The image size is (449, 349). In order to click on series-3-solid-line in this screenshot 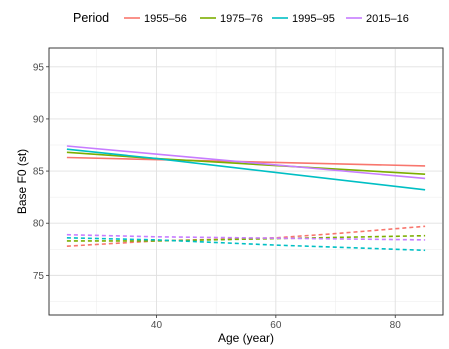, I will do `click(246, 169)`.